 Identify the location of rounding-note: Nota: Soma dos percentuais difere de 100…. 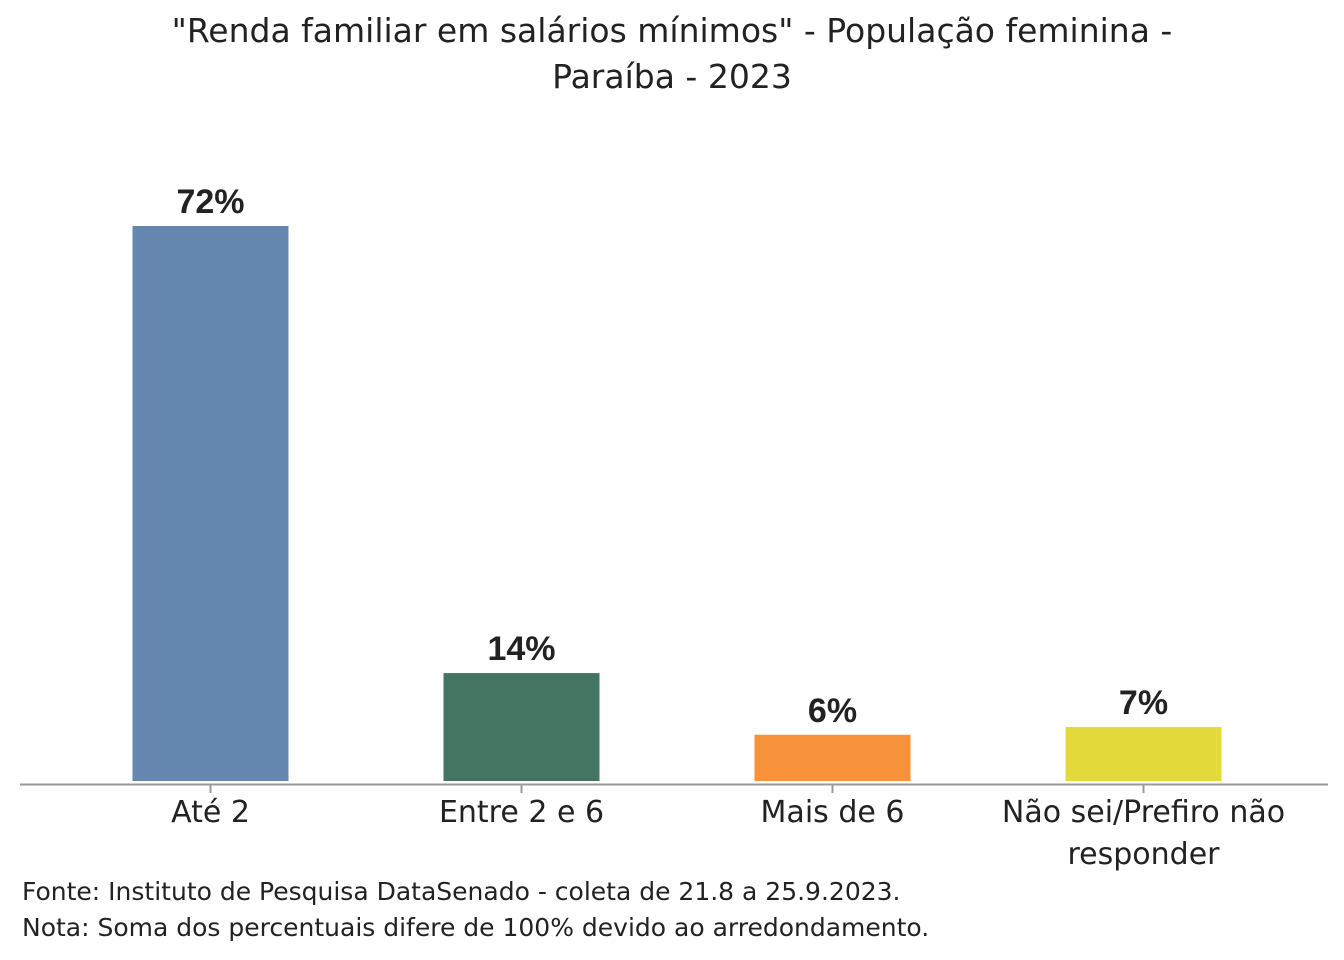
(476, 927).